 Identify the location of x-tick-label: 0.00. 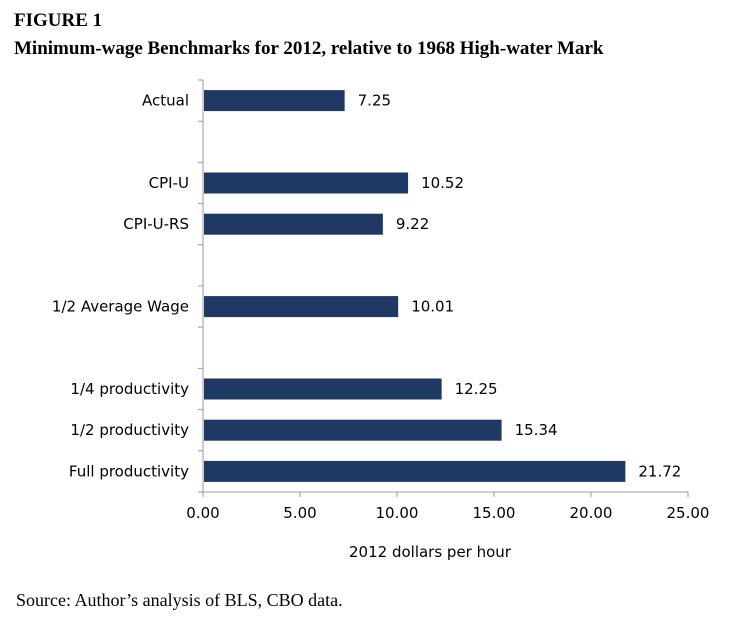
(202, 513).